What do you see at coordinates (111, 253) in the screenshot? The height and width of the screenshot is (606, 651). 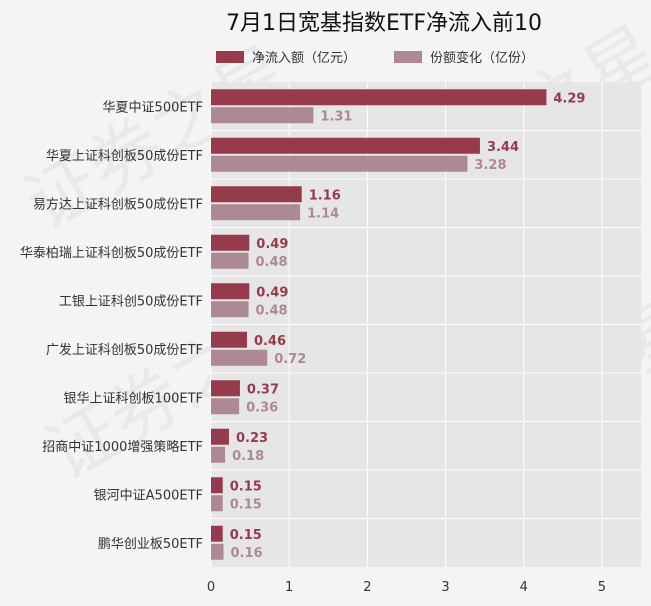 I see `category-label: 华泰柏瑞上证科创板50成份ETF` at bounding box center [111, 253].